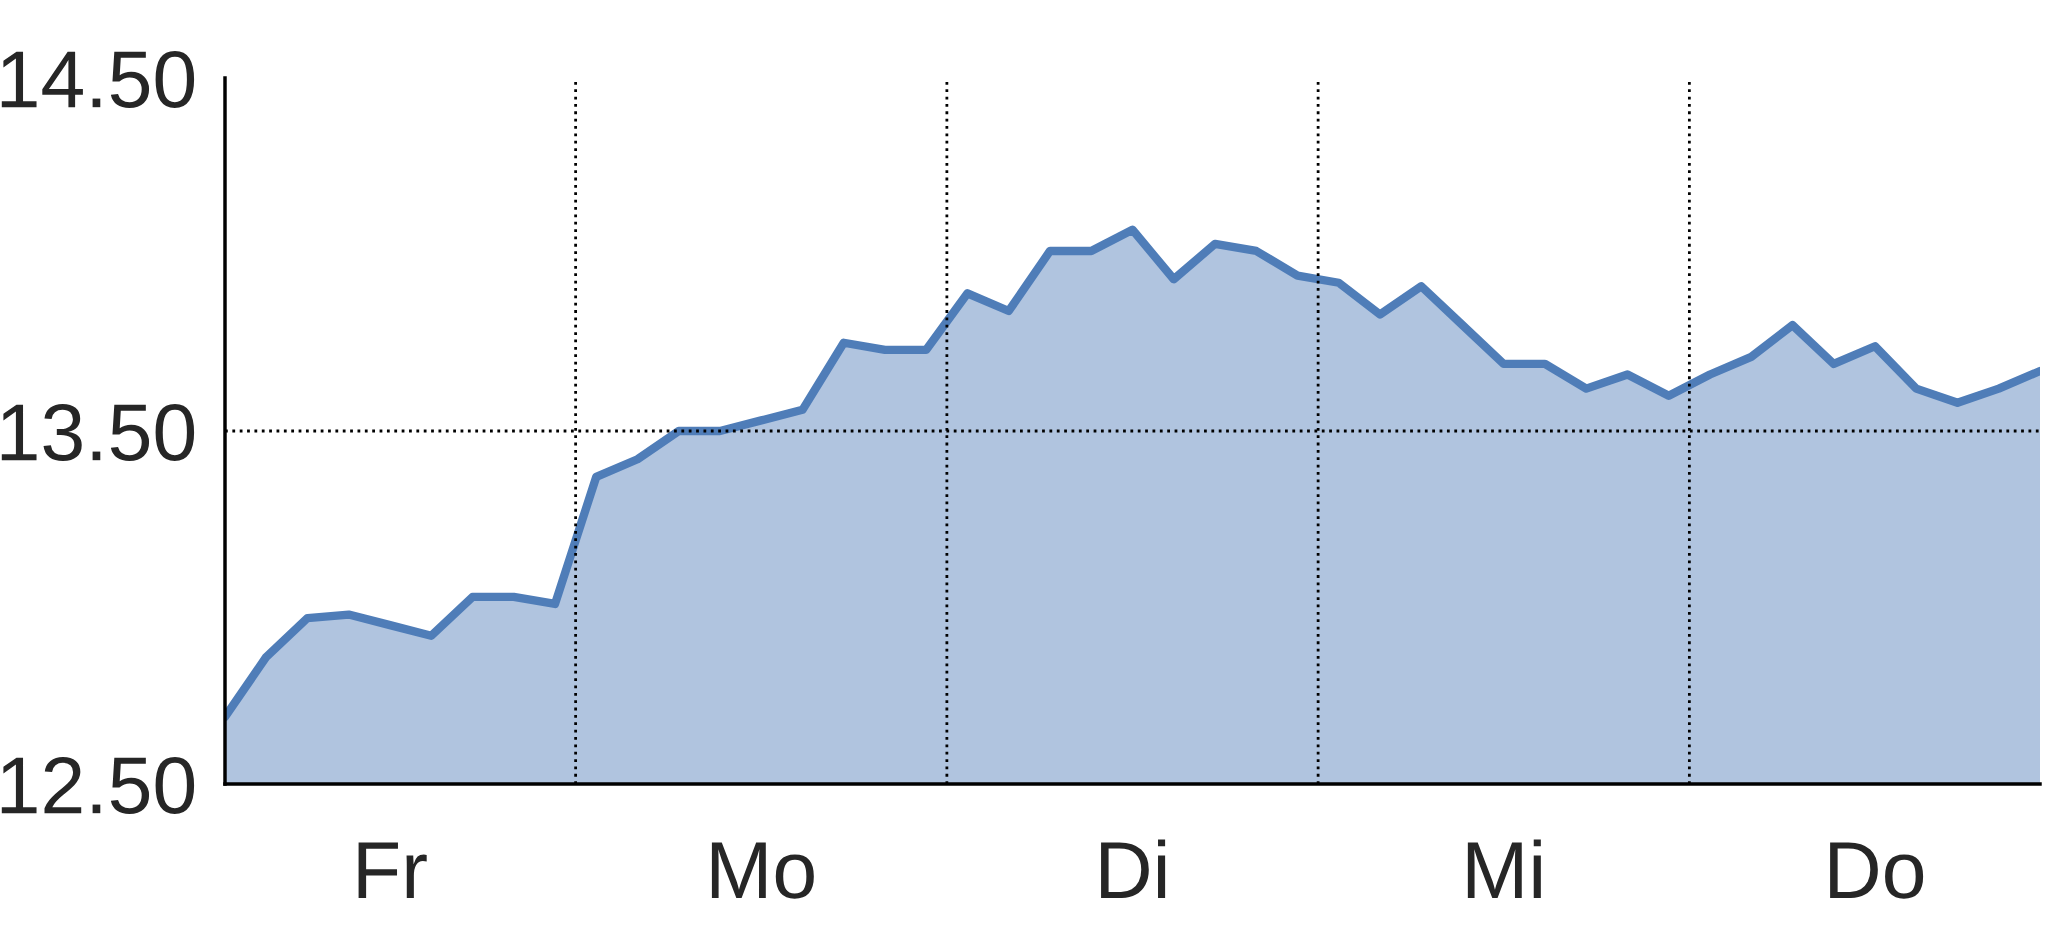  What do you see at coordinates (98, 785) in the screenshot?
I see `y-tick-label: 12.50` at bounding box center [98, 785].